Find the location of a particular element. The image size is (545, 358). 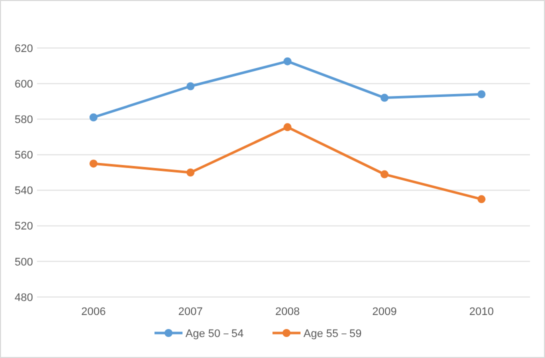

y-tick-label: 600 is located at coordinates (23, 84).